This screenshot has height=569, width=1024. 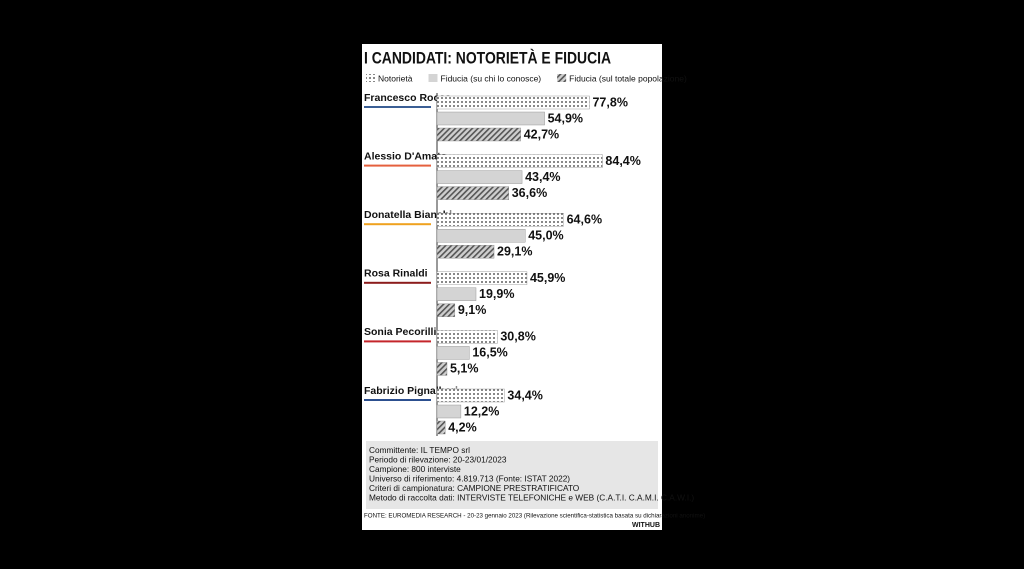 What do you see at coordinates (415, 469) in the screenshot?
I see `note: Campione: 800 interviste` at bounding box center [415, 469].